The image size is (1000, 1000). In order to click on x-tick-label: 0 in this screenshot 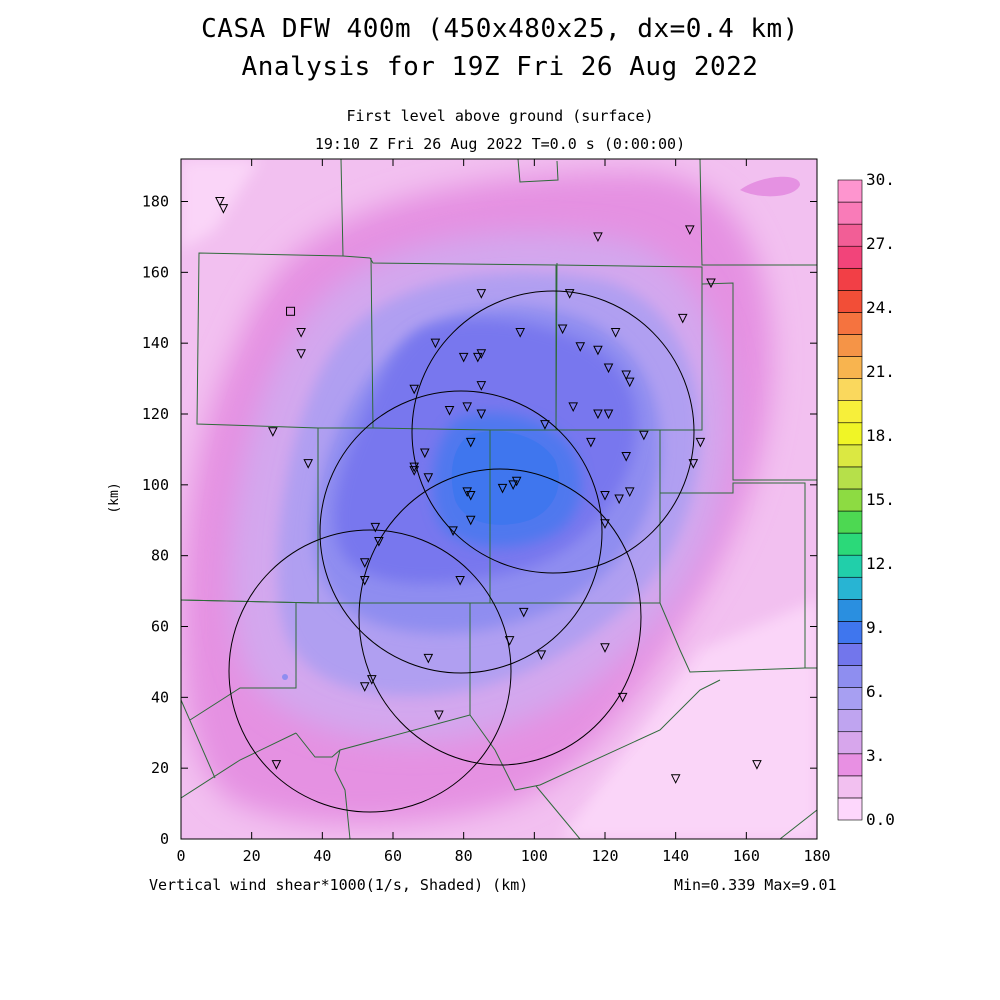, I will do `click(180, 856)`.